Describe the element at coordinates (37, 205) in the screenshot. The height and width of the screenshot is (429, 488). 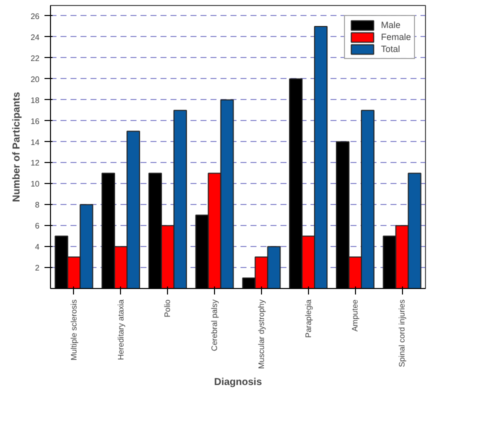
I see `y-tick-label: 8` at that location.